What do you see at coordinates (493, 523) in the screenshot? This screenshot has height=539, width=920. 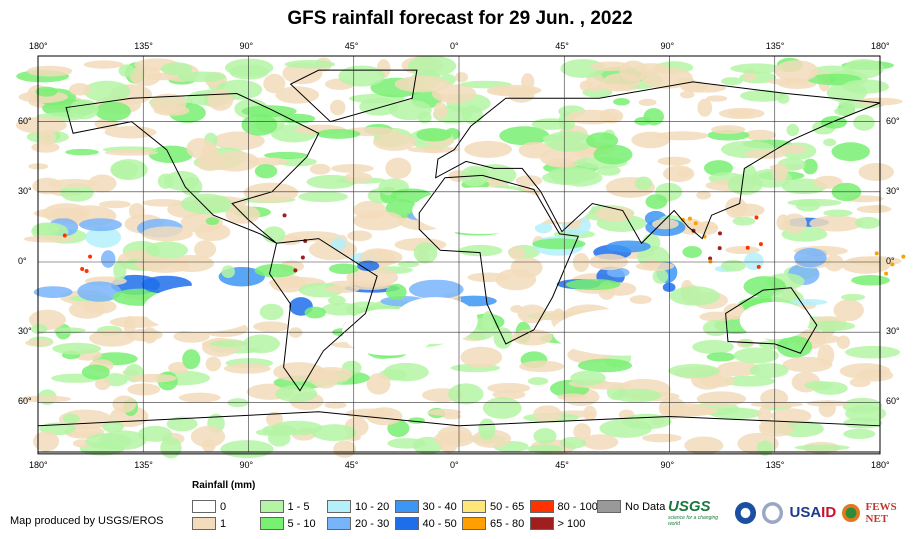 I see `legend-item: 65 - 80` at bounding box center [493, 523].